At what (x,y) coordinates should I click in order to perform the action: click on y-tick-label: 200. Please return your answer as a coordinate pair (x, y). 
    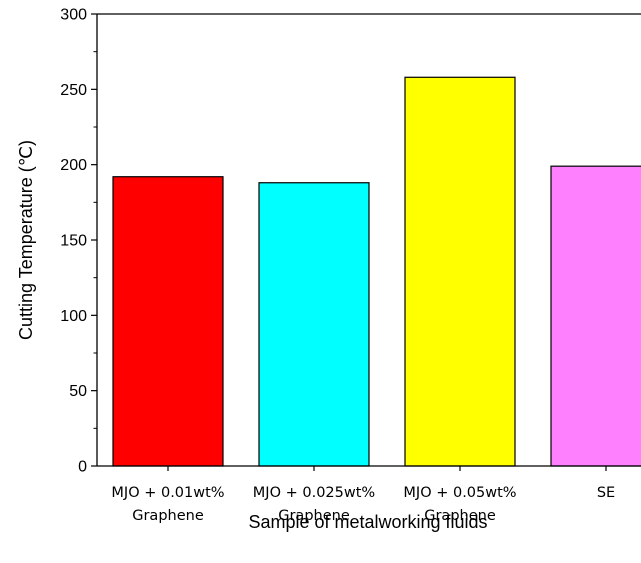
    Looking at the image, I should click on (73, 165).